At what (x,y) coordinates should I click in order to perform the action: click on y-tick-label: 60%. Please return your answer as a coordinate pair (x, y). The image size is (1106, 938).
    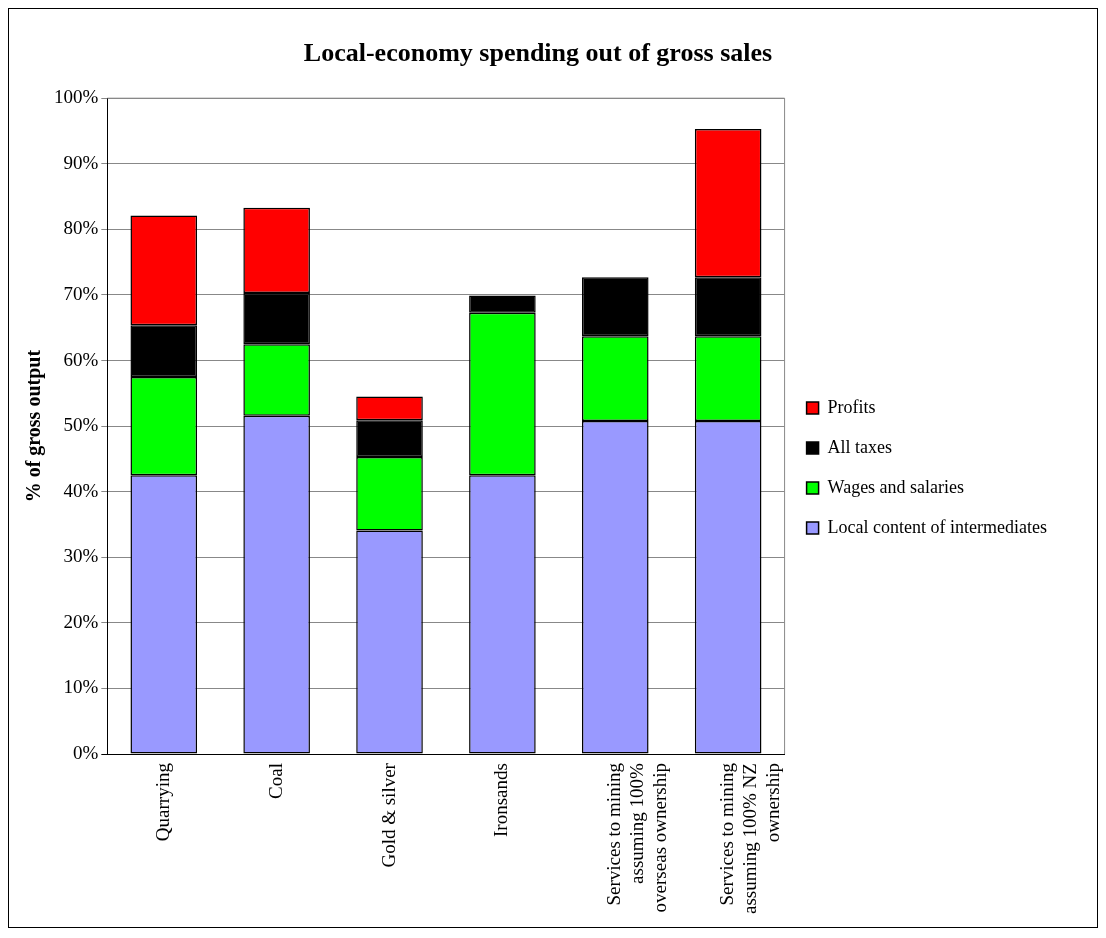
    Looking at the image, I should click on (81, 359).